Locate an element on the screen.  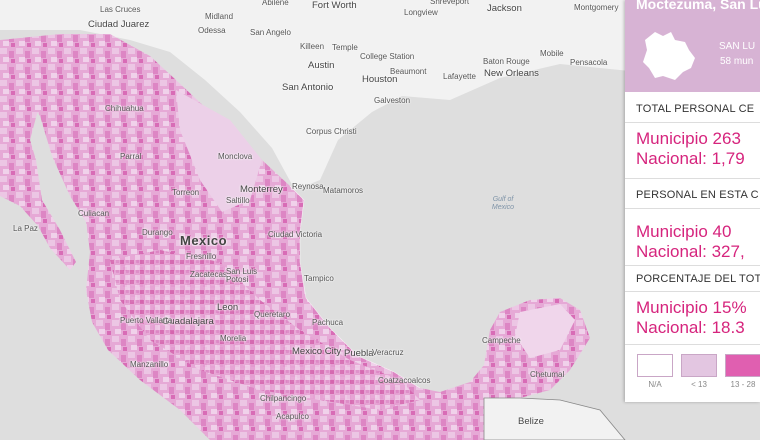
city-label-college-station: College Station is located at coordinates (387, 56).